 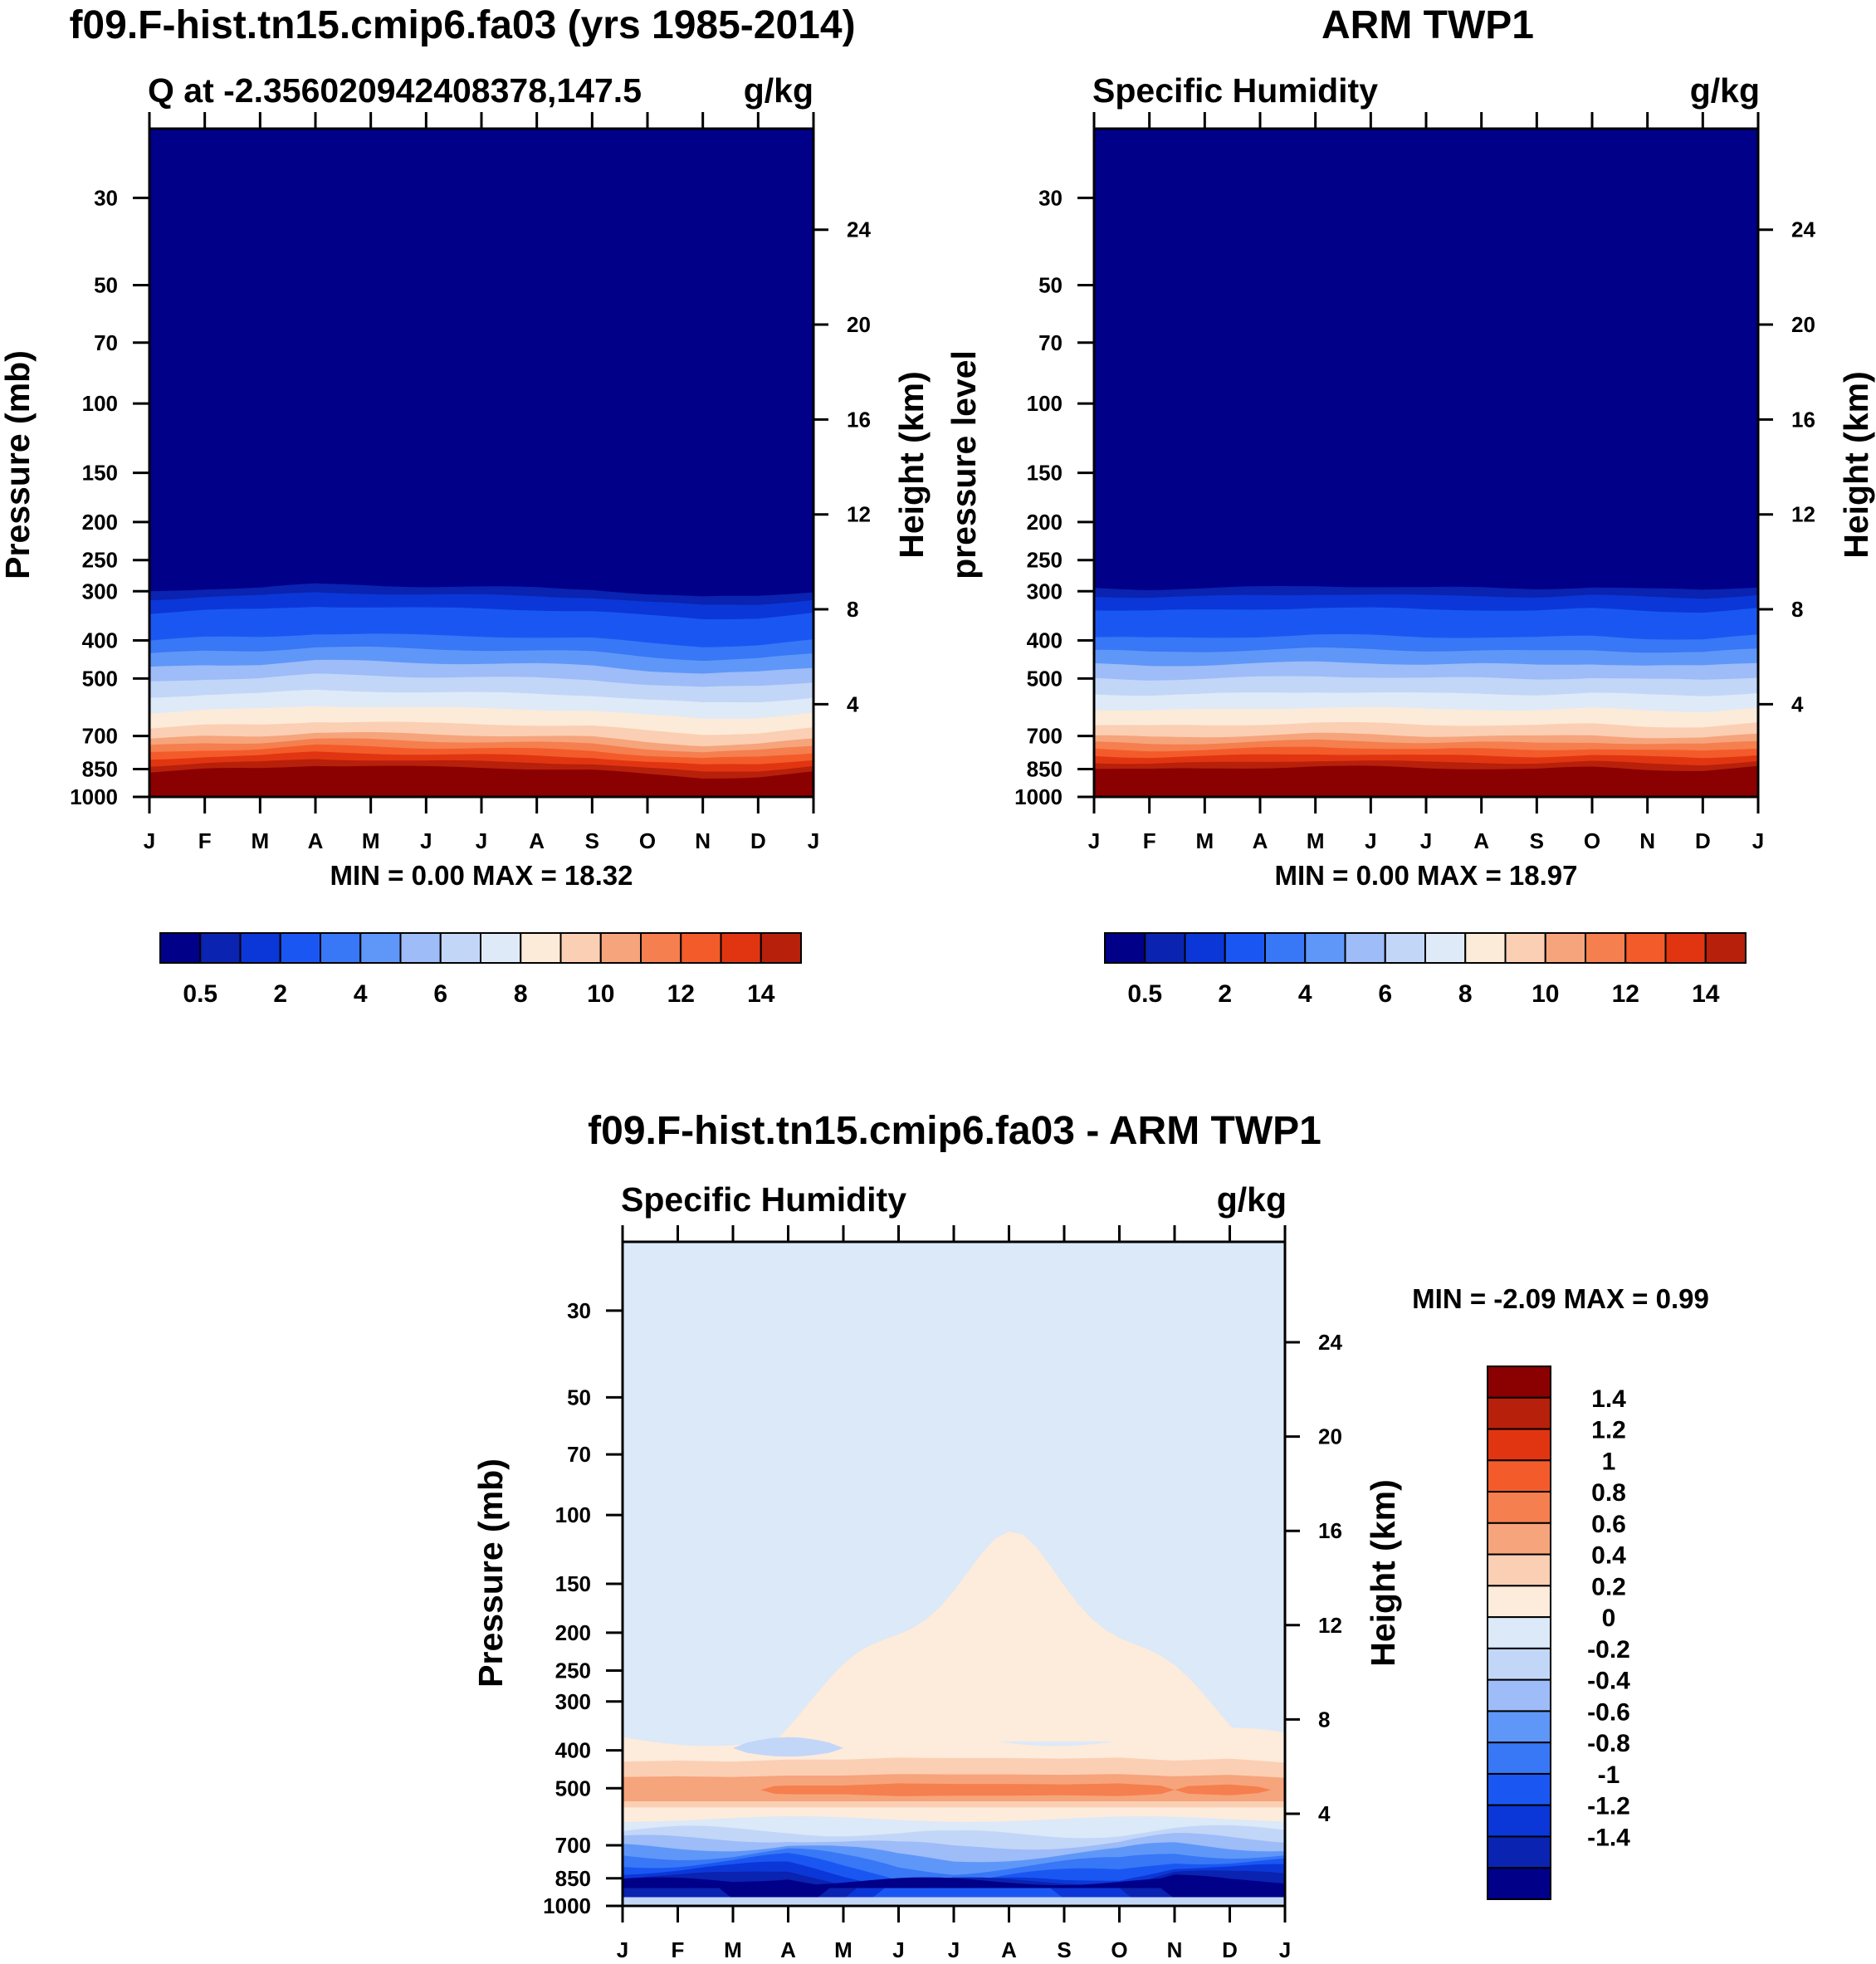 What do you see at coordinates (1609, 1807) in the screenshot?
I see `colorbar-label: -1.2` at bounding box center [1609, 1807].